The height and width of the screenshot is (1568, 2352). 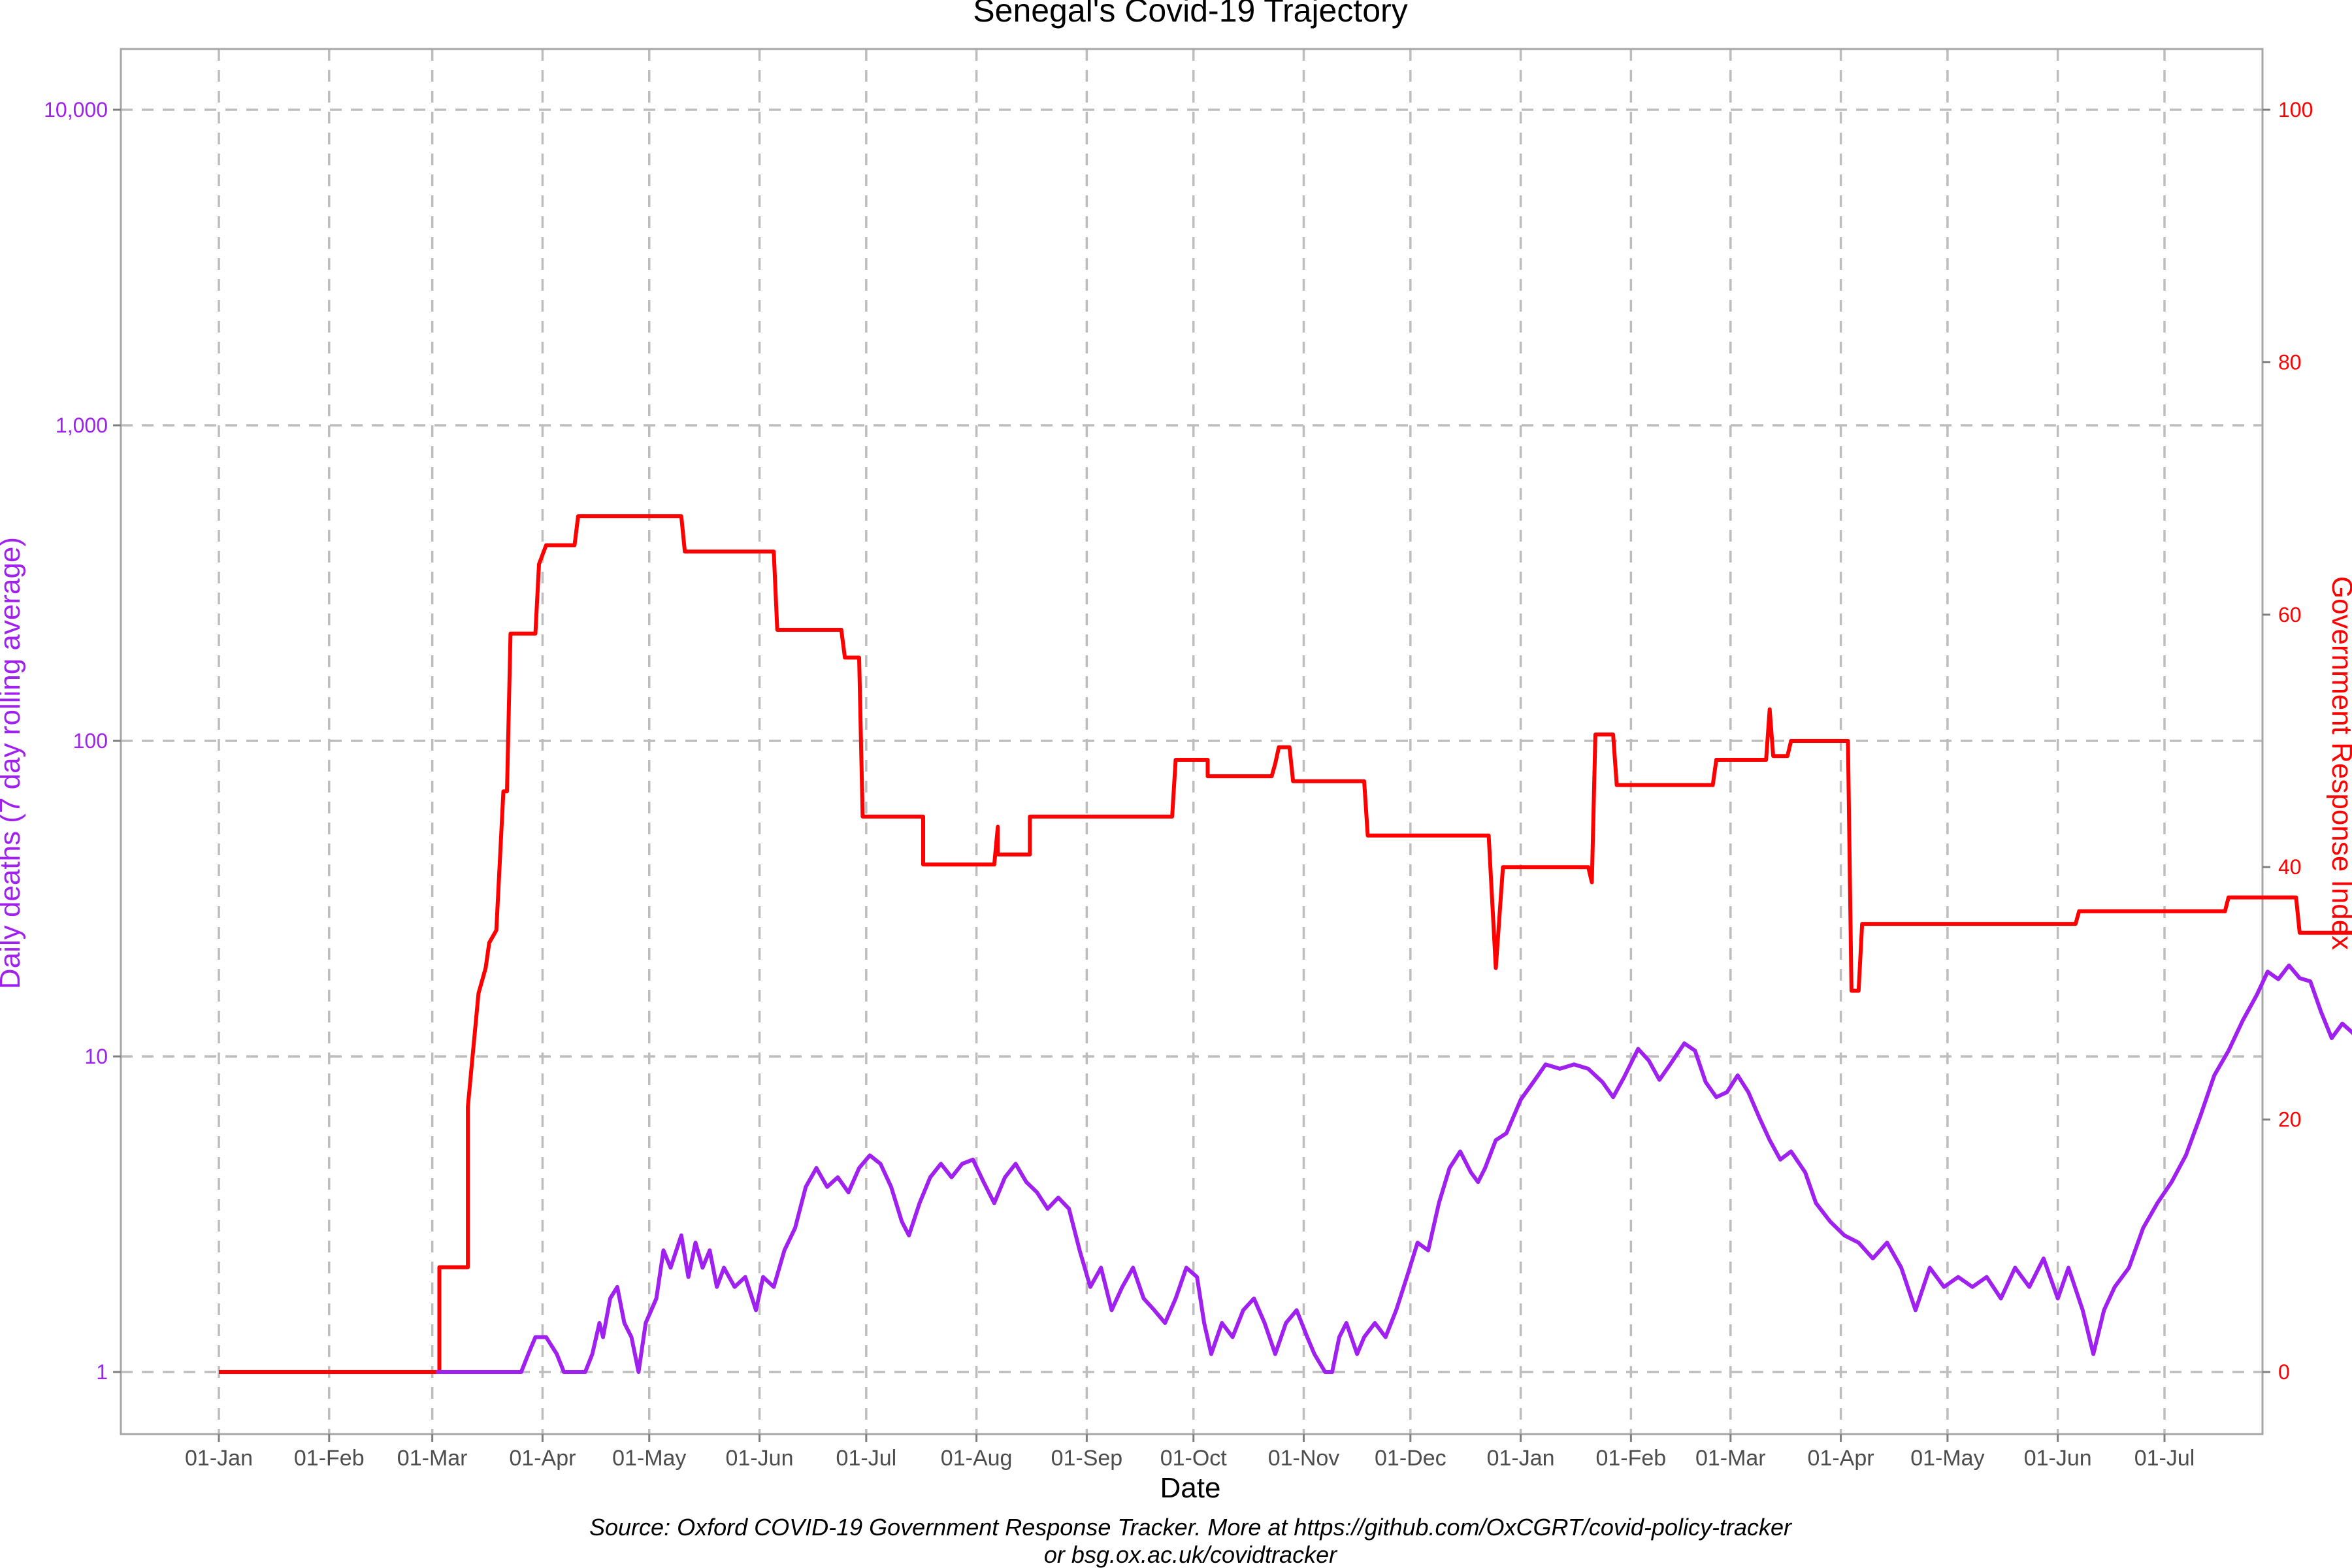 What do you see at coordinates (1194, 1458) in the screenshot?
I see `x-axis-tick-label: 01-Oct` at bounding box center [1194, 1458].